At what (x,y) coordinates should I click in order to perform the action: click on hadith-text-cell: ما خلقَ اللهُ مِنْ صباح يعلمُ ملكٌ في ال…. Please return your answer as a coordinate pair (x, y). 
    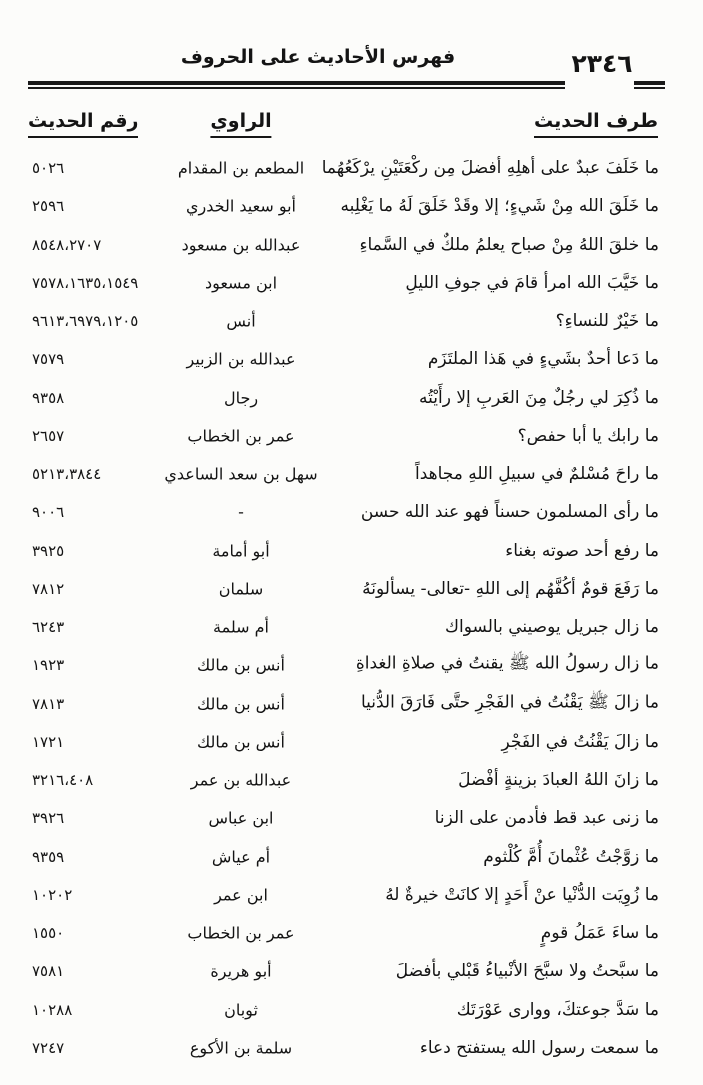
    Looking at the image, I should click on (509, 244).